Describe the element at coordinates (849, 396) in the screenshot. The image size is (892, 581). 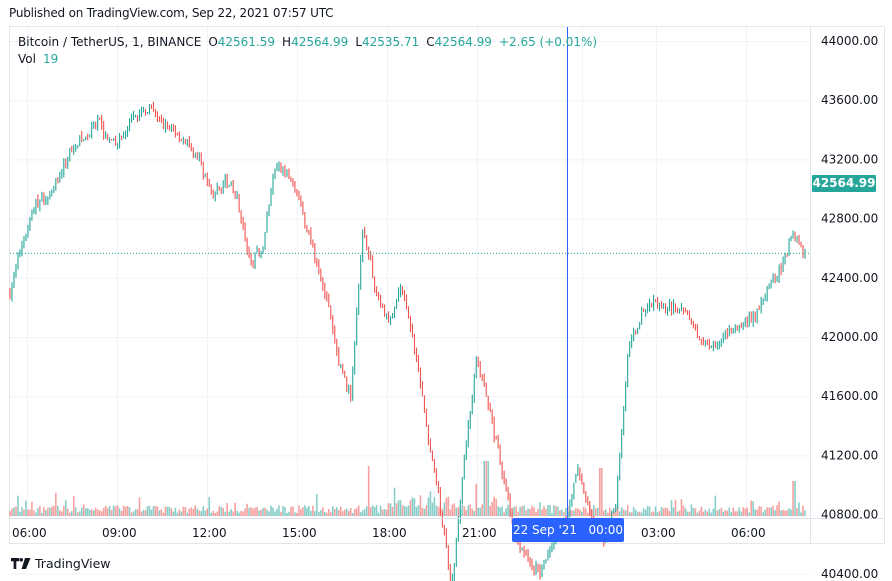
I see `price-tick-label: 41600.00` at that location.